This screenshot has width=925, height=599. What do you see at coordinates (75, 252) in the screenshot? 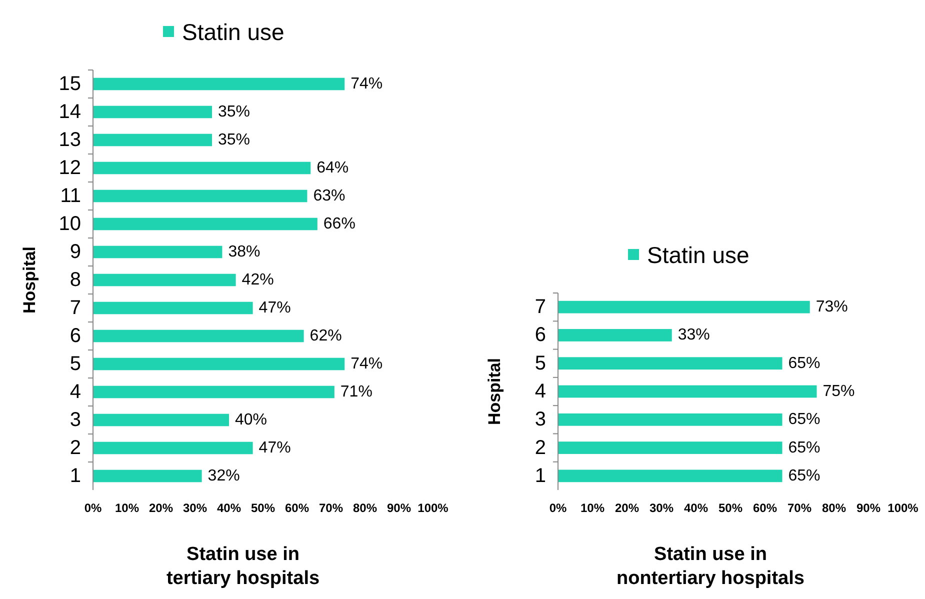
I see `y-tick-label: 9` at bounding box center [75, 252].